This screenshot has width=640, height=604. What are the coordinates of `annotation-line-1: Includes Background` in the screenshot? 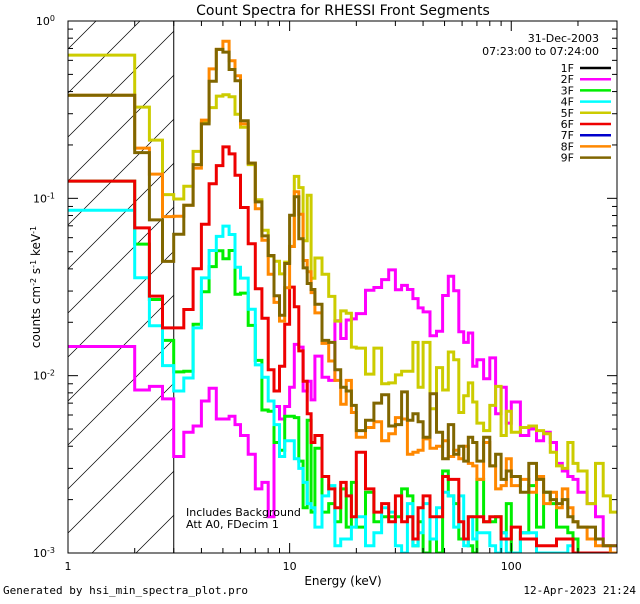 It's located at (243, 512).